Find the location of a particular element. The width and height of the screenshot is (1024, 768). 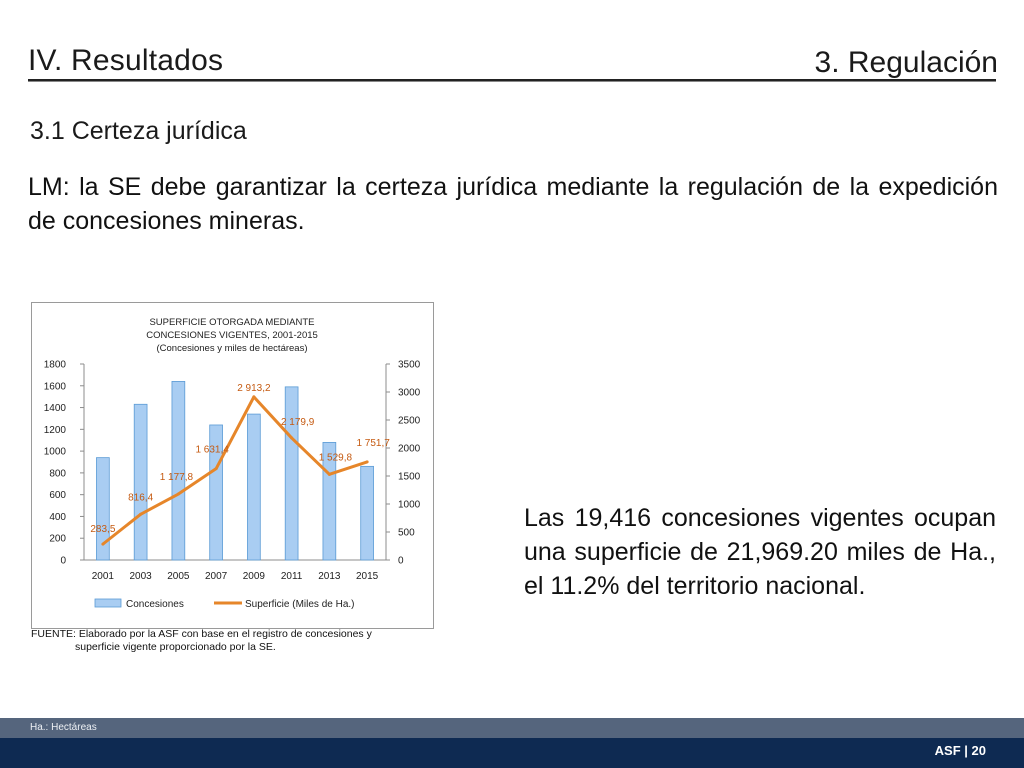

superficie-data-label: 2 179,9 is located at coordinates (298, 422).